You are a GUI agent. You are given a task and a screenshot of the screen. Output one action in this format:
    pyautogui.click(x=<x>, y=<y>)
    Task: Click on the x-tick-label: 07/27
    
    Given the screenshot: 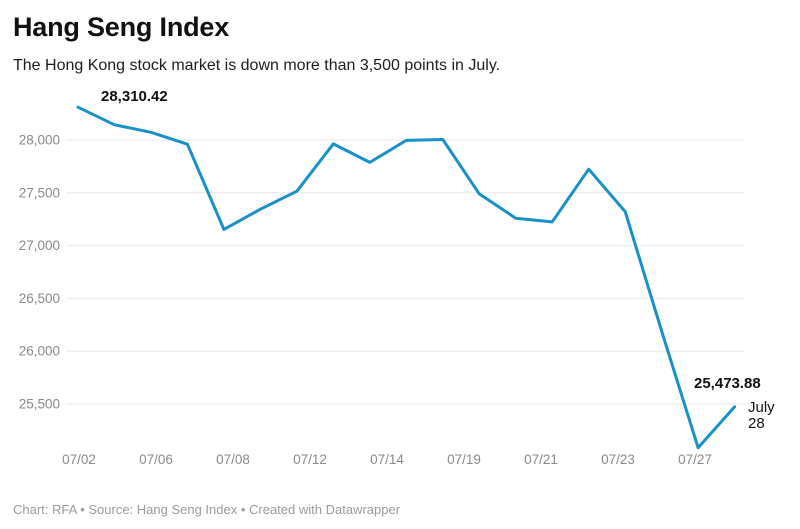 What is the action you would take?
    pyautogui.click(x=695, y=459)
    